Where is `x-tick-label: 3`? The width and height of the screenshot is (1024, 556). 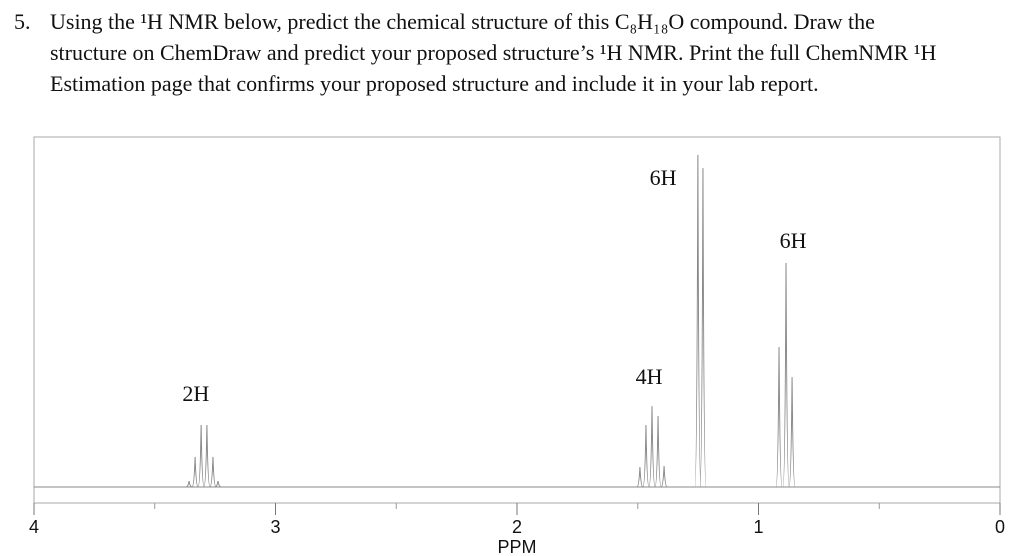
x-tick-label: 3 is located at coordinates (275, 527).